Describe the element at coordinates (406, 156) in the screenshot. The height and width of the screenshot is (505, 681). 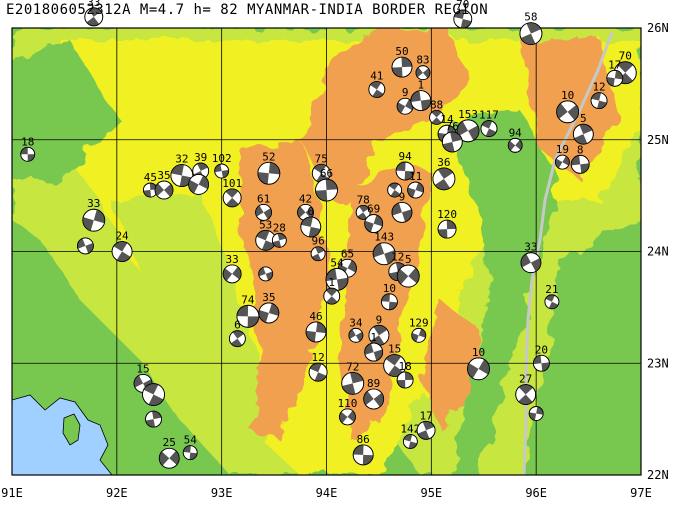
I see `event-depth-label: 94` at that location.